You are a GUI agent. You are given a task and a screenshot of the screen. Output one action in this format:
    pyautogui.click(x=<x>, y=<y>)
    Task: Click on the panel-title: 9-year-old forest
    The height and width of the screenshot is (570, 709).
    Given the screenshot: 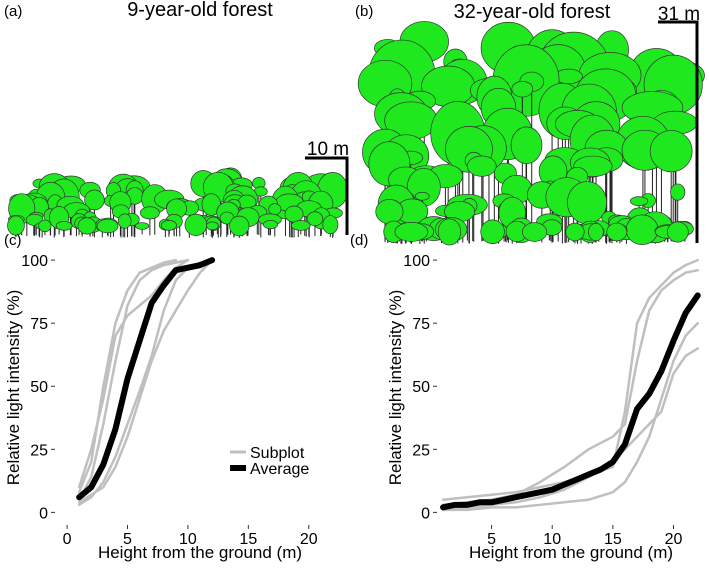 What is the action you would take?
    pyautogui.click(x=200, y=10)
    